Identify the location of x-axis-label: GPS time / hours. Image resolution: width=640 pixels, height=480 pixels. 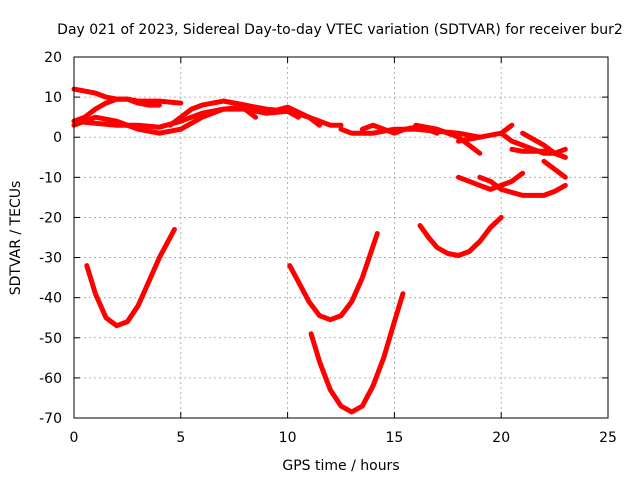
(340, 466).